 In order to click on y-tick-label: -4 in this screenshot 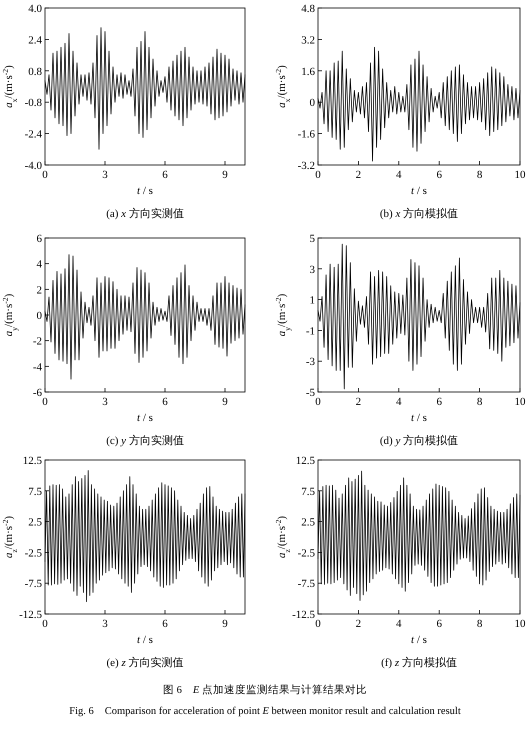, I will do `click(37, 367)`.